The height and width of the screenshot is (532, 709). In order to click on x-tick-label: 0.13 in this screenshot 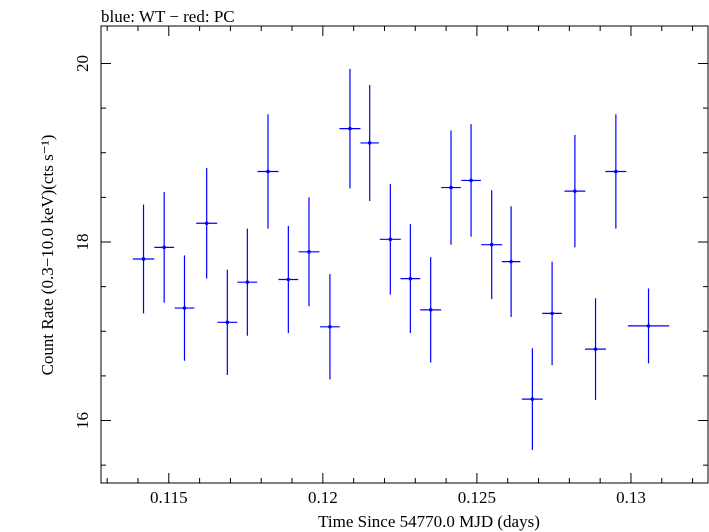, I will do `click(631, 497)`.